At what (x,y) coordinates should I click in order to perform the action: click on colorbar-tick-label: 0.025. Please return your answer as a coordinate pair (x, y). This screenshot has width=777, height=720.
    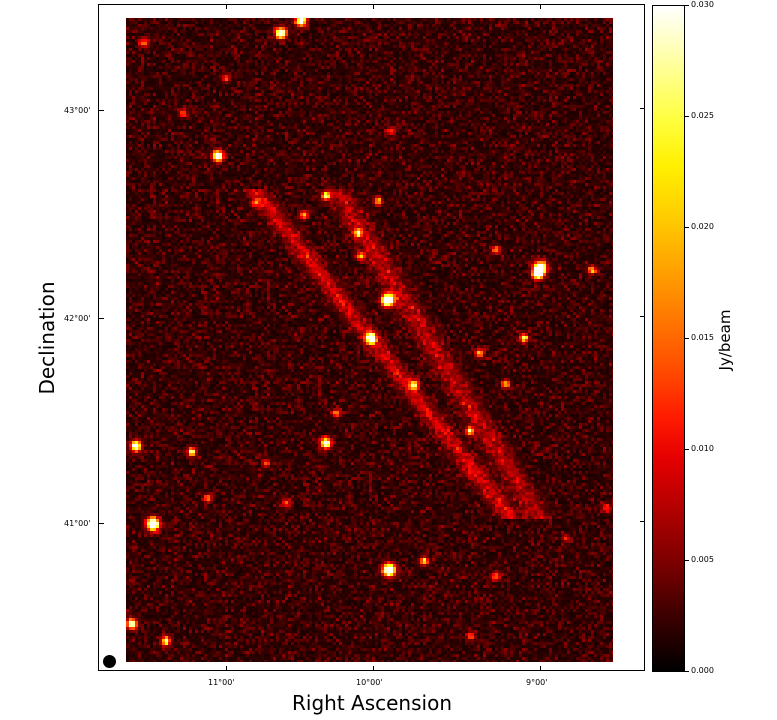
    Looking at the image, I should click on (702, 115).